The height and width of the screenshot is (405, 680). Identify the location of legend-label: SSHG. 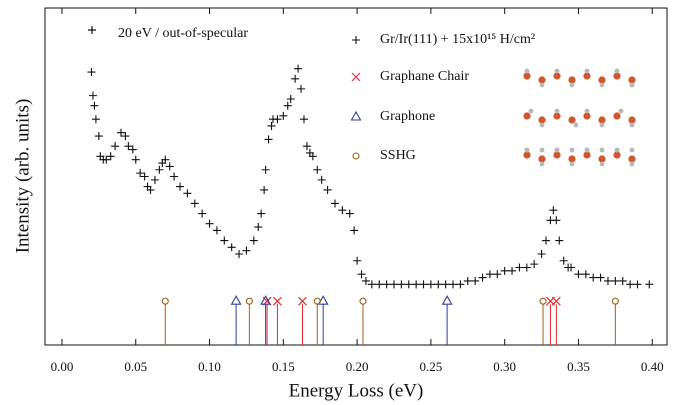
(398, 155).